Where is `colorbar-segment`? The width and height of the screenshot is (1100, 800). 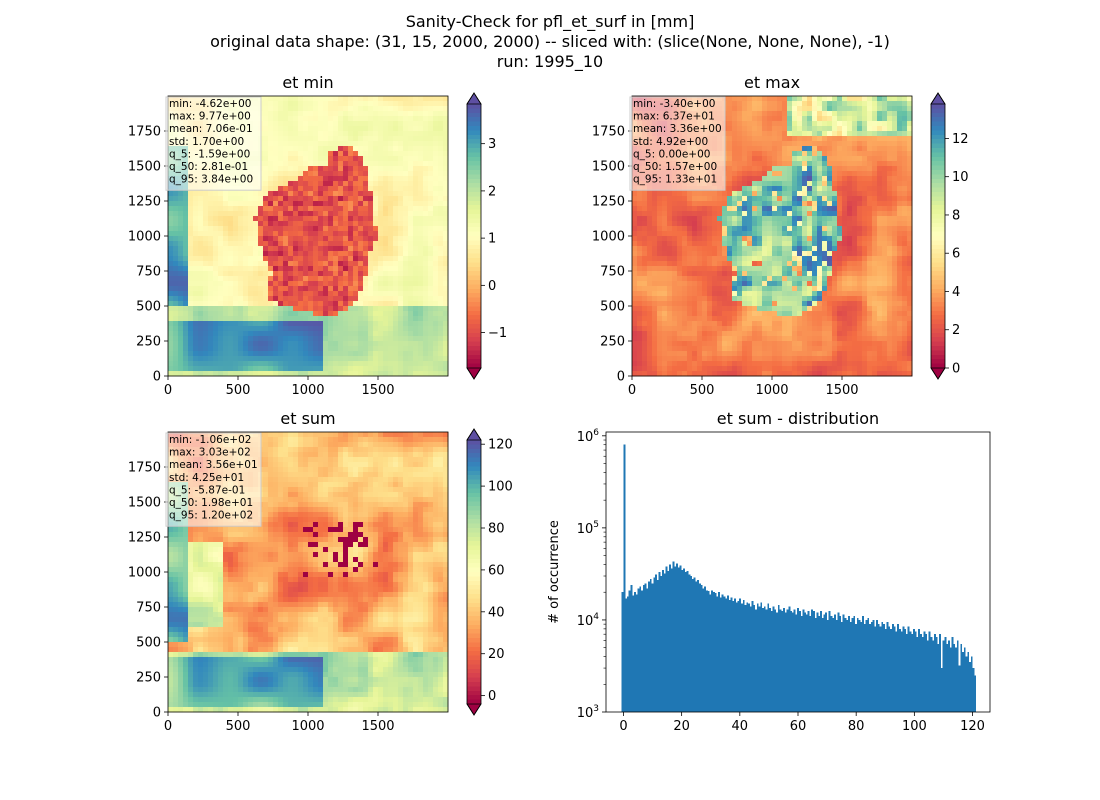
colorbar-segment is located at coordinates (474, 344).